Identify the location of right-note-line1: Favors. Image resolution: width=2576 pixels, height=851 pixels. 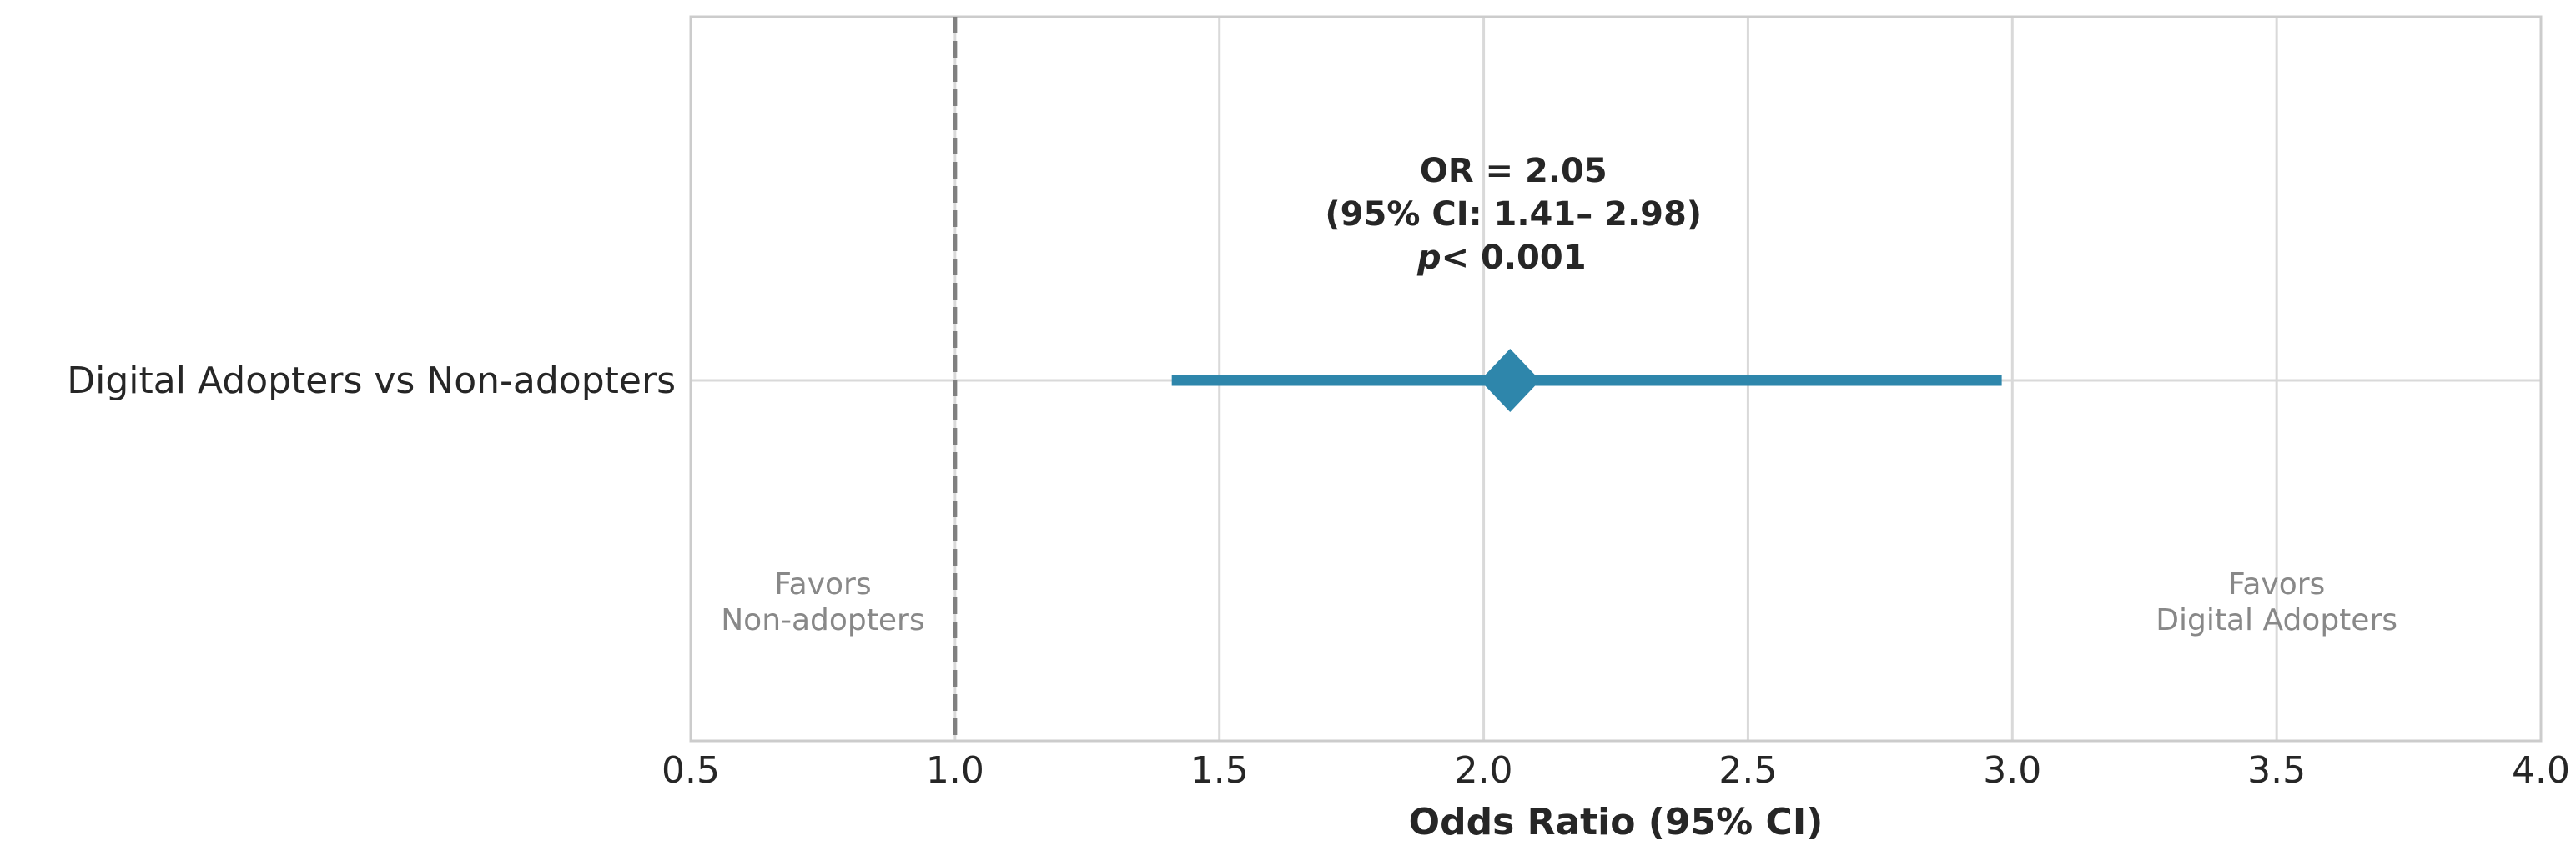
(2276, 584).